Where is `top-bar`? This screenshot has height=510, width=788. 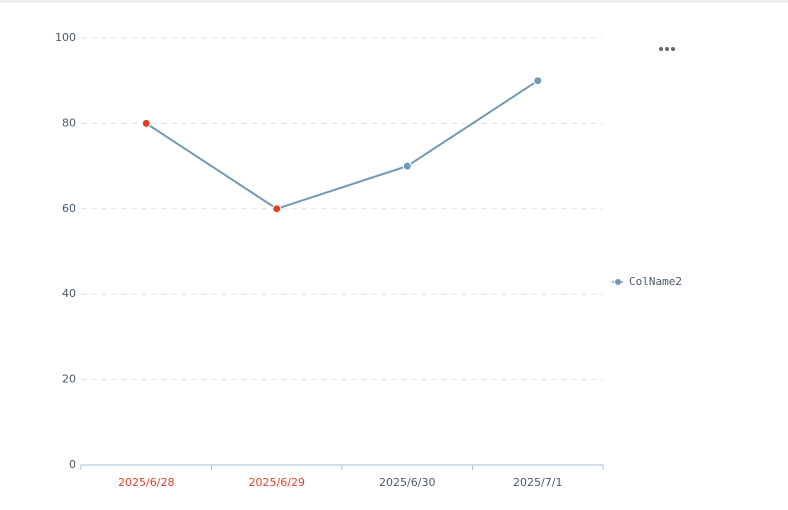
top-bar is located at coordinates (394, 1).